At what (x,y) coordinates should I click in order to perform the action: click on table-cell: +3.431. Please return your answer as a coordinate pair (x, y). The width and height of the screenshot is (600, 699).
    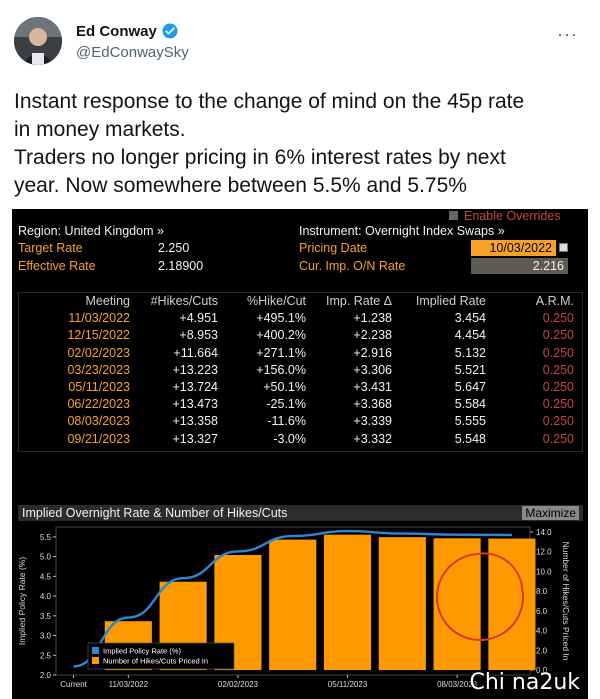
    Looking at the image, I should click on (372, 387).